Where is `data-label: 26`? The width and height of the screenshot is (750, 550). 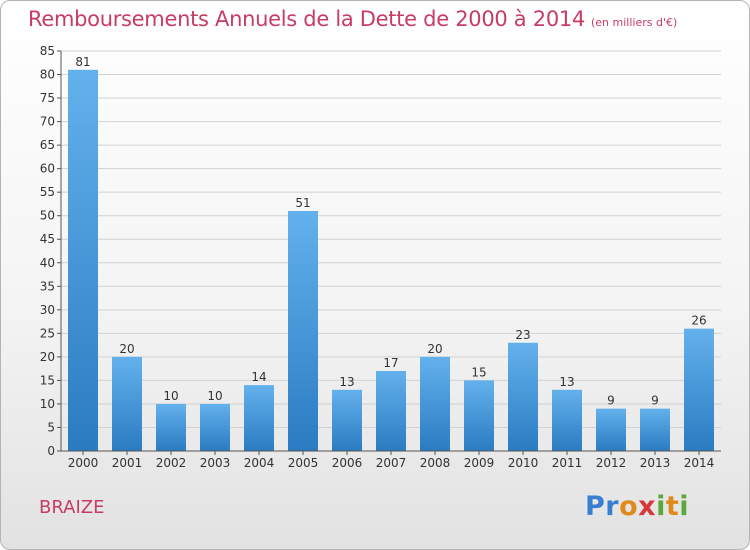 data-label: 26 is located at coordinates (698, 321).